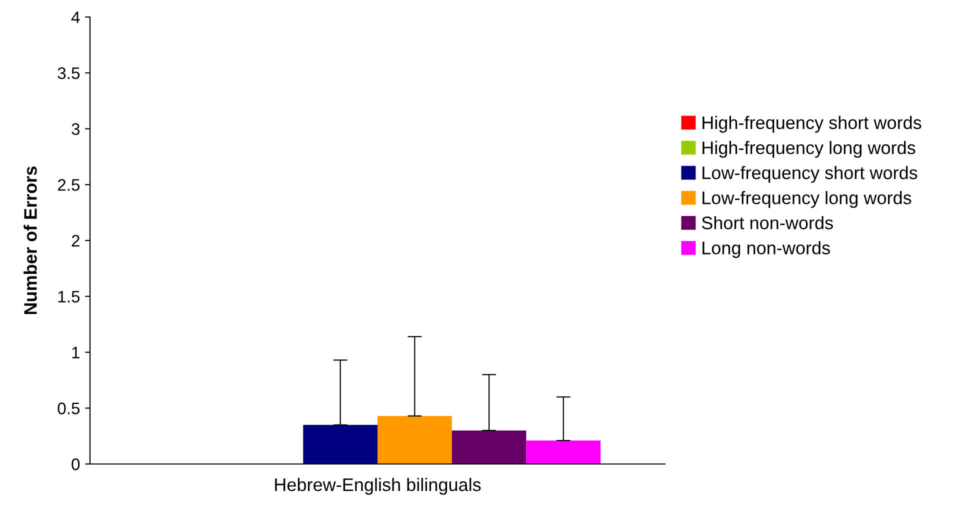  I want to click on y-tick-label: 2.5, so click(69, 185).